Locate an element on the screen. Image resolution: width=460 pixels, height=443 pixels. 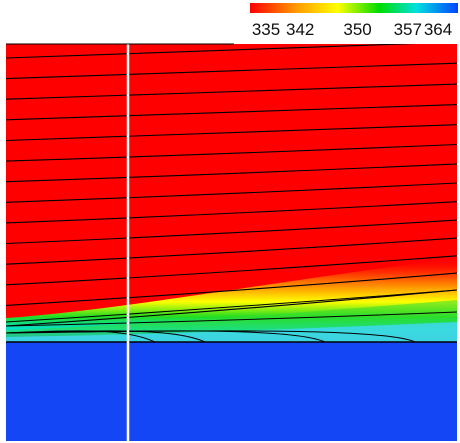
near-wall-contour is located at coordinates (211, 336).